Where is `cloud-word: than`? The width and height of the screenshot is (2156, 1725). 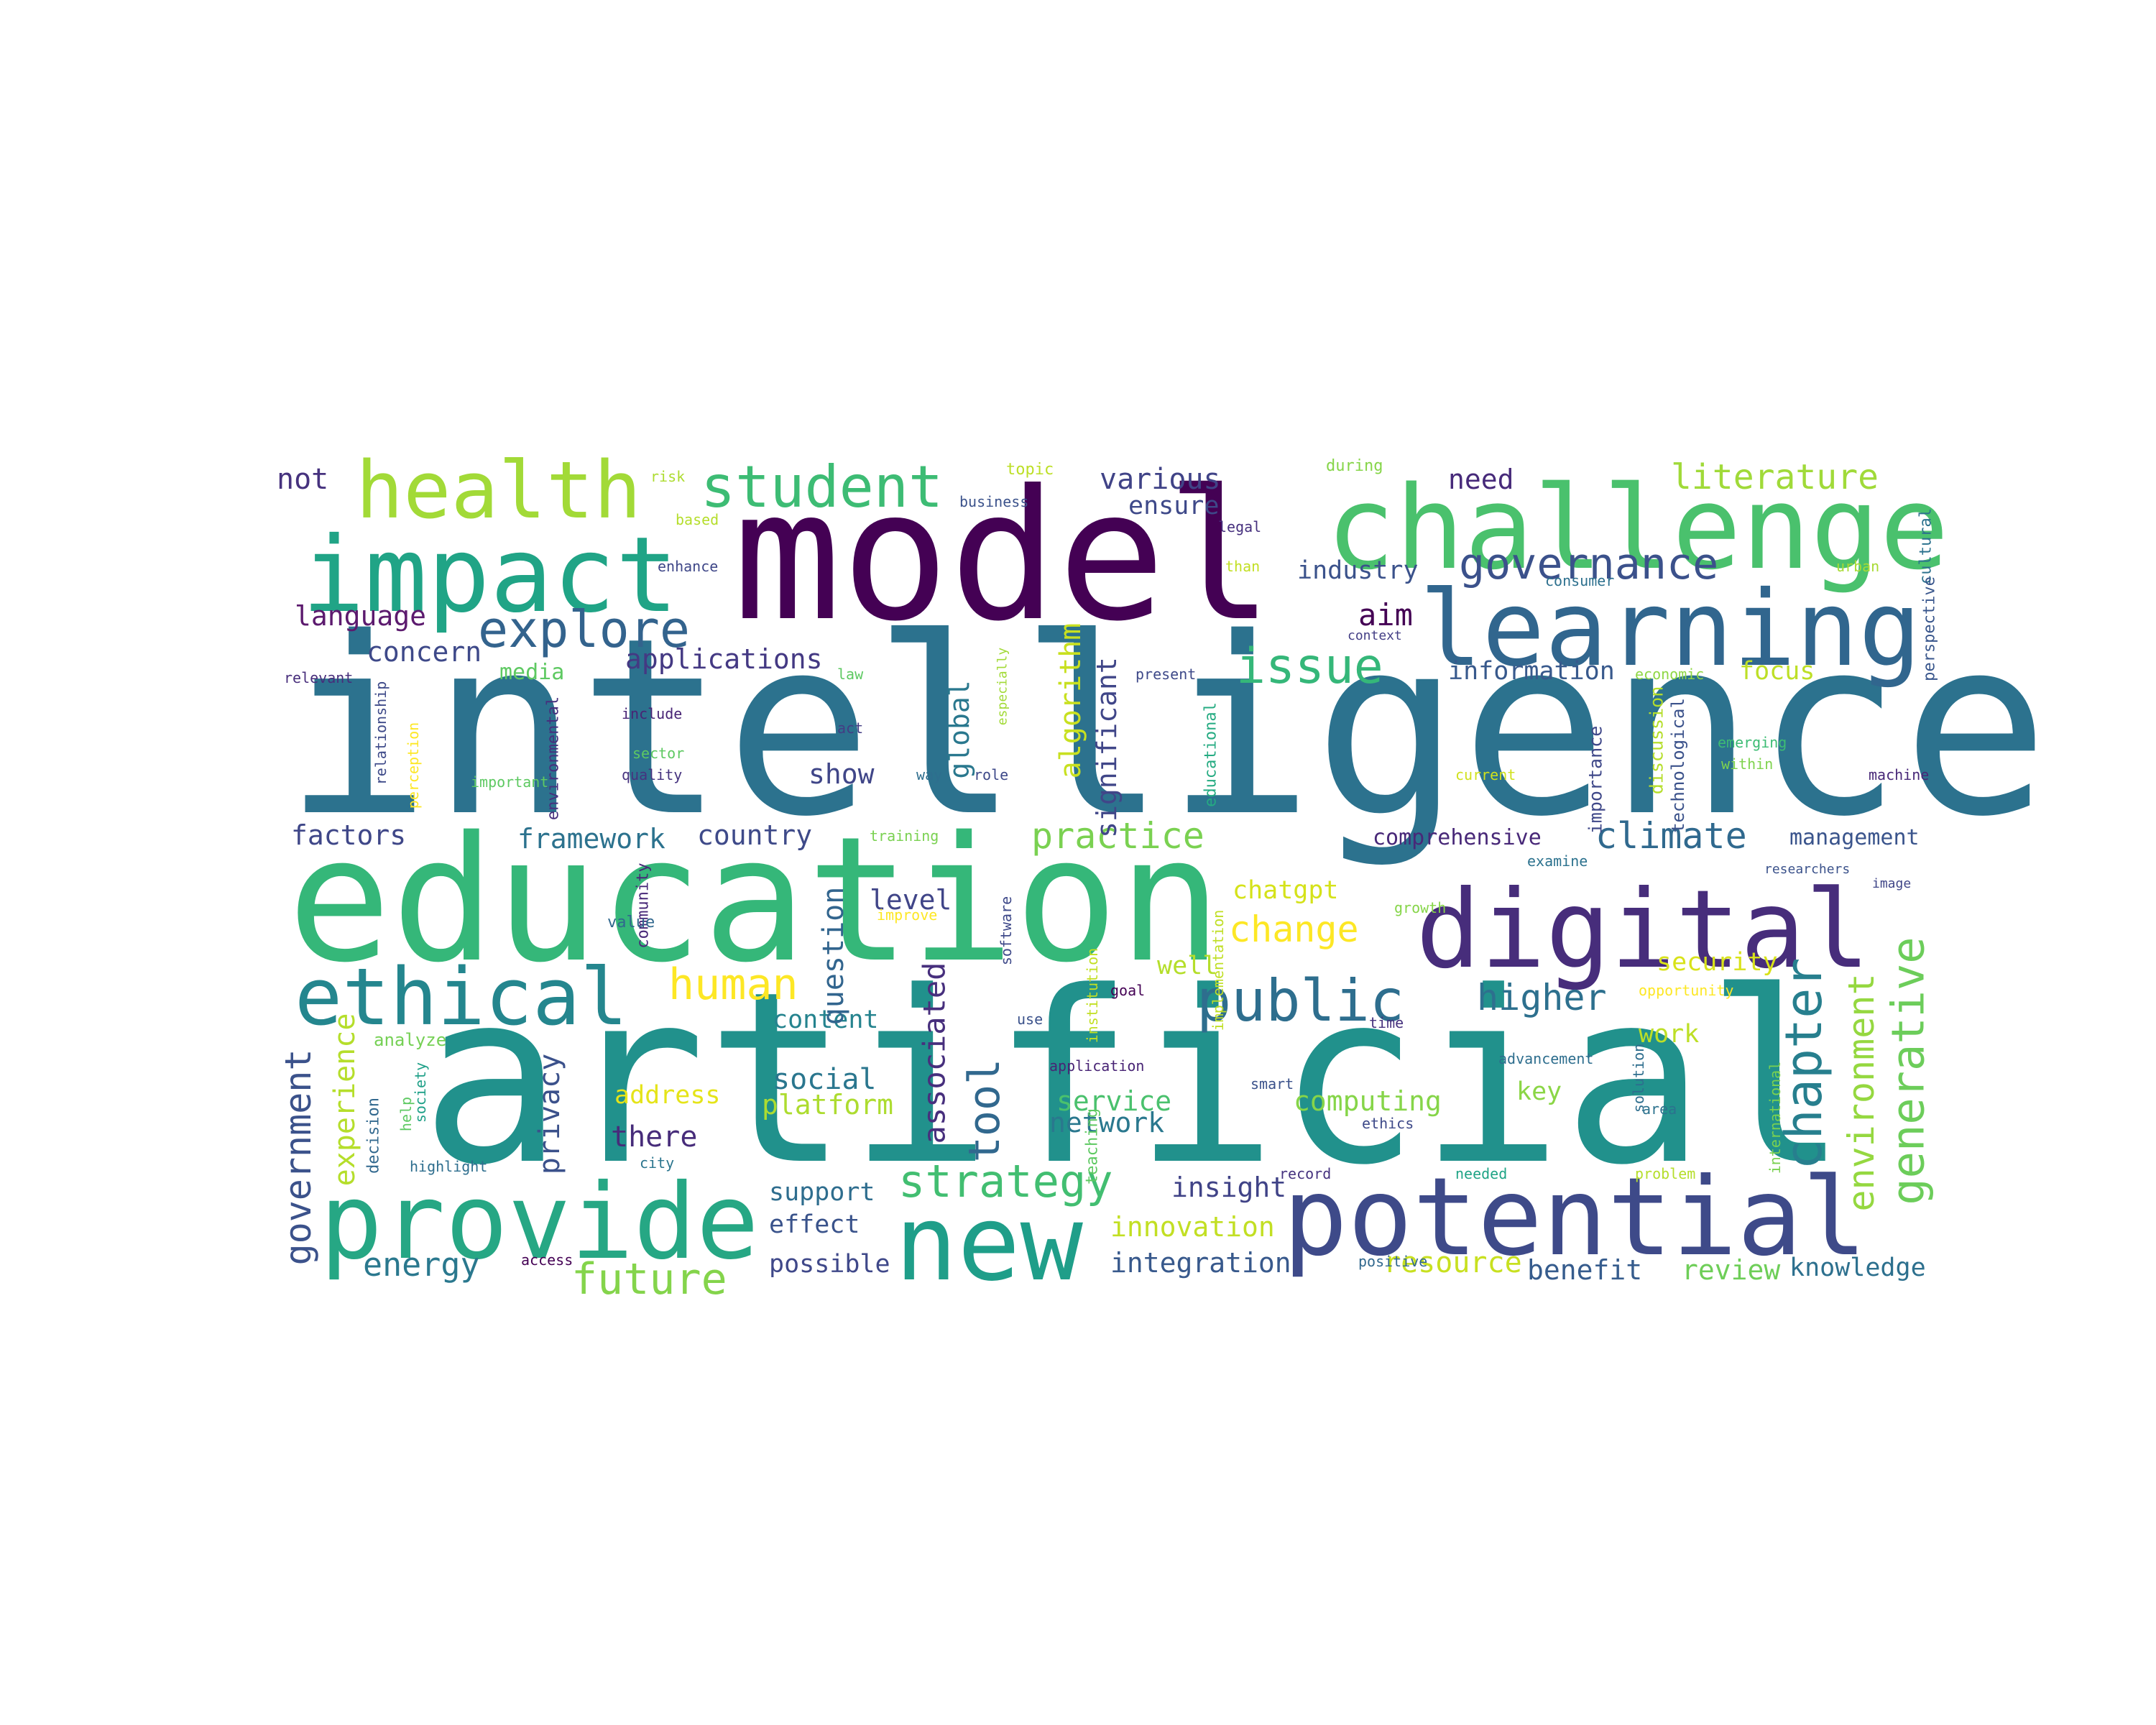
cloud-word: than is located at coordinates (1242, 566).